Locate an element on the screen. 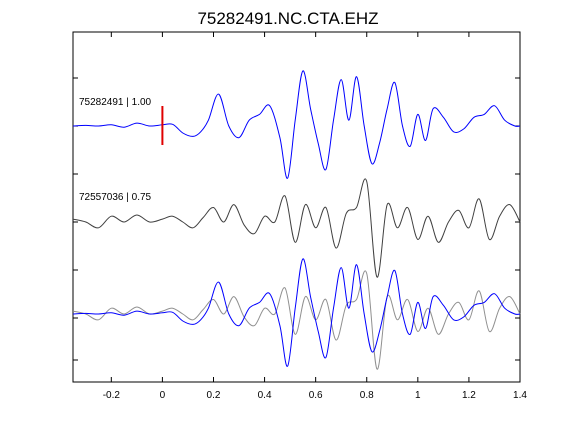  x-tick-label: -0.2 is located at coordinates (112, 395).